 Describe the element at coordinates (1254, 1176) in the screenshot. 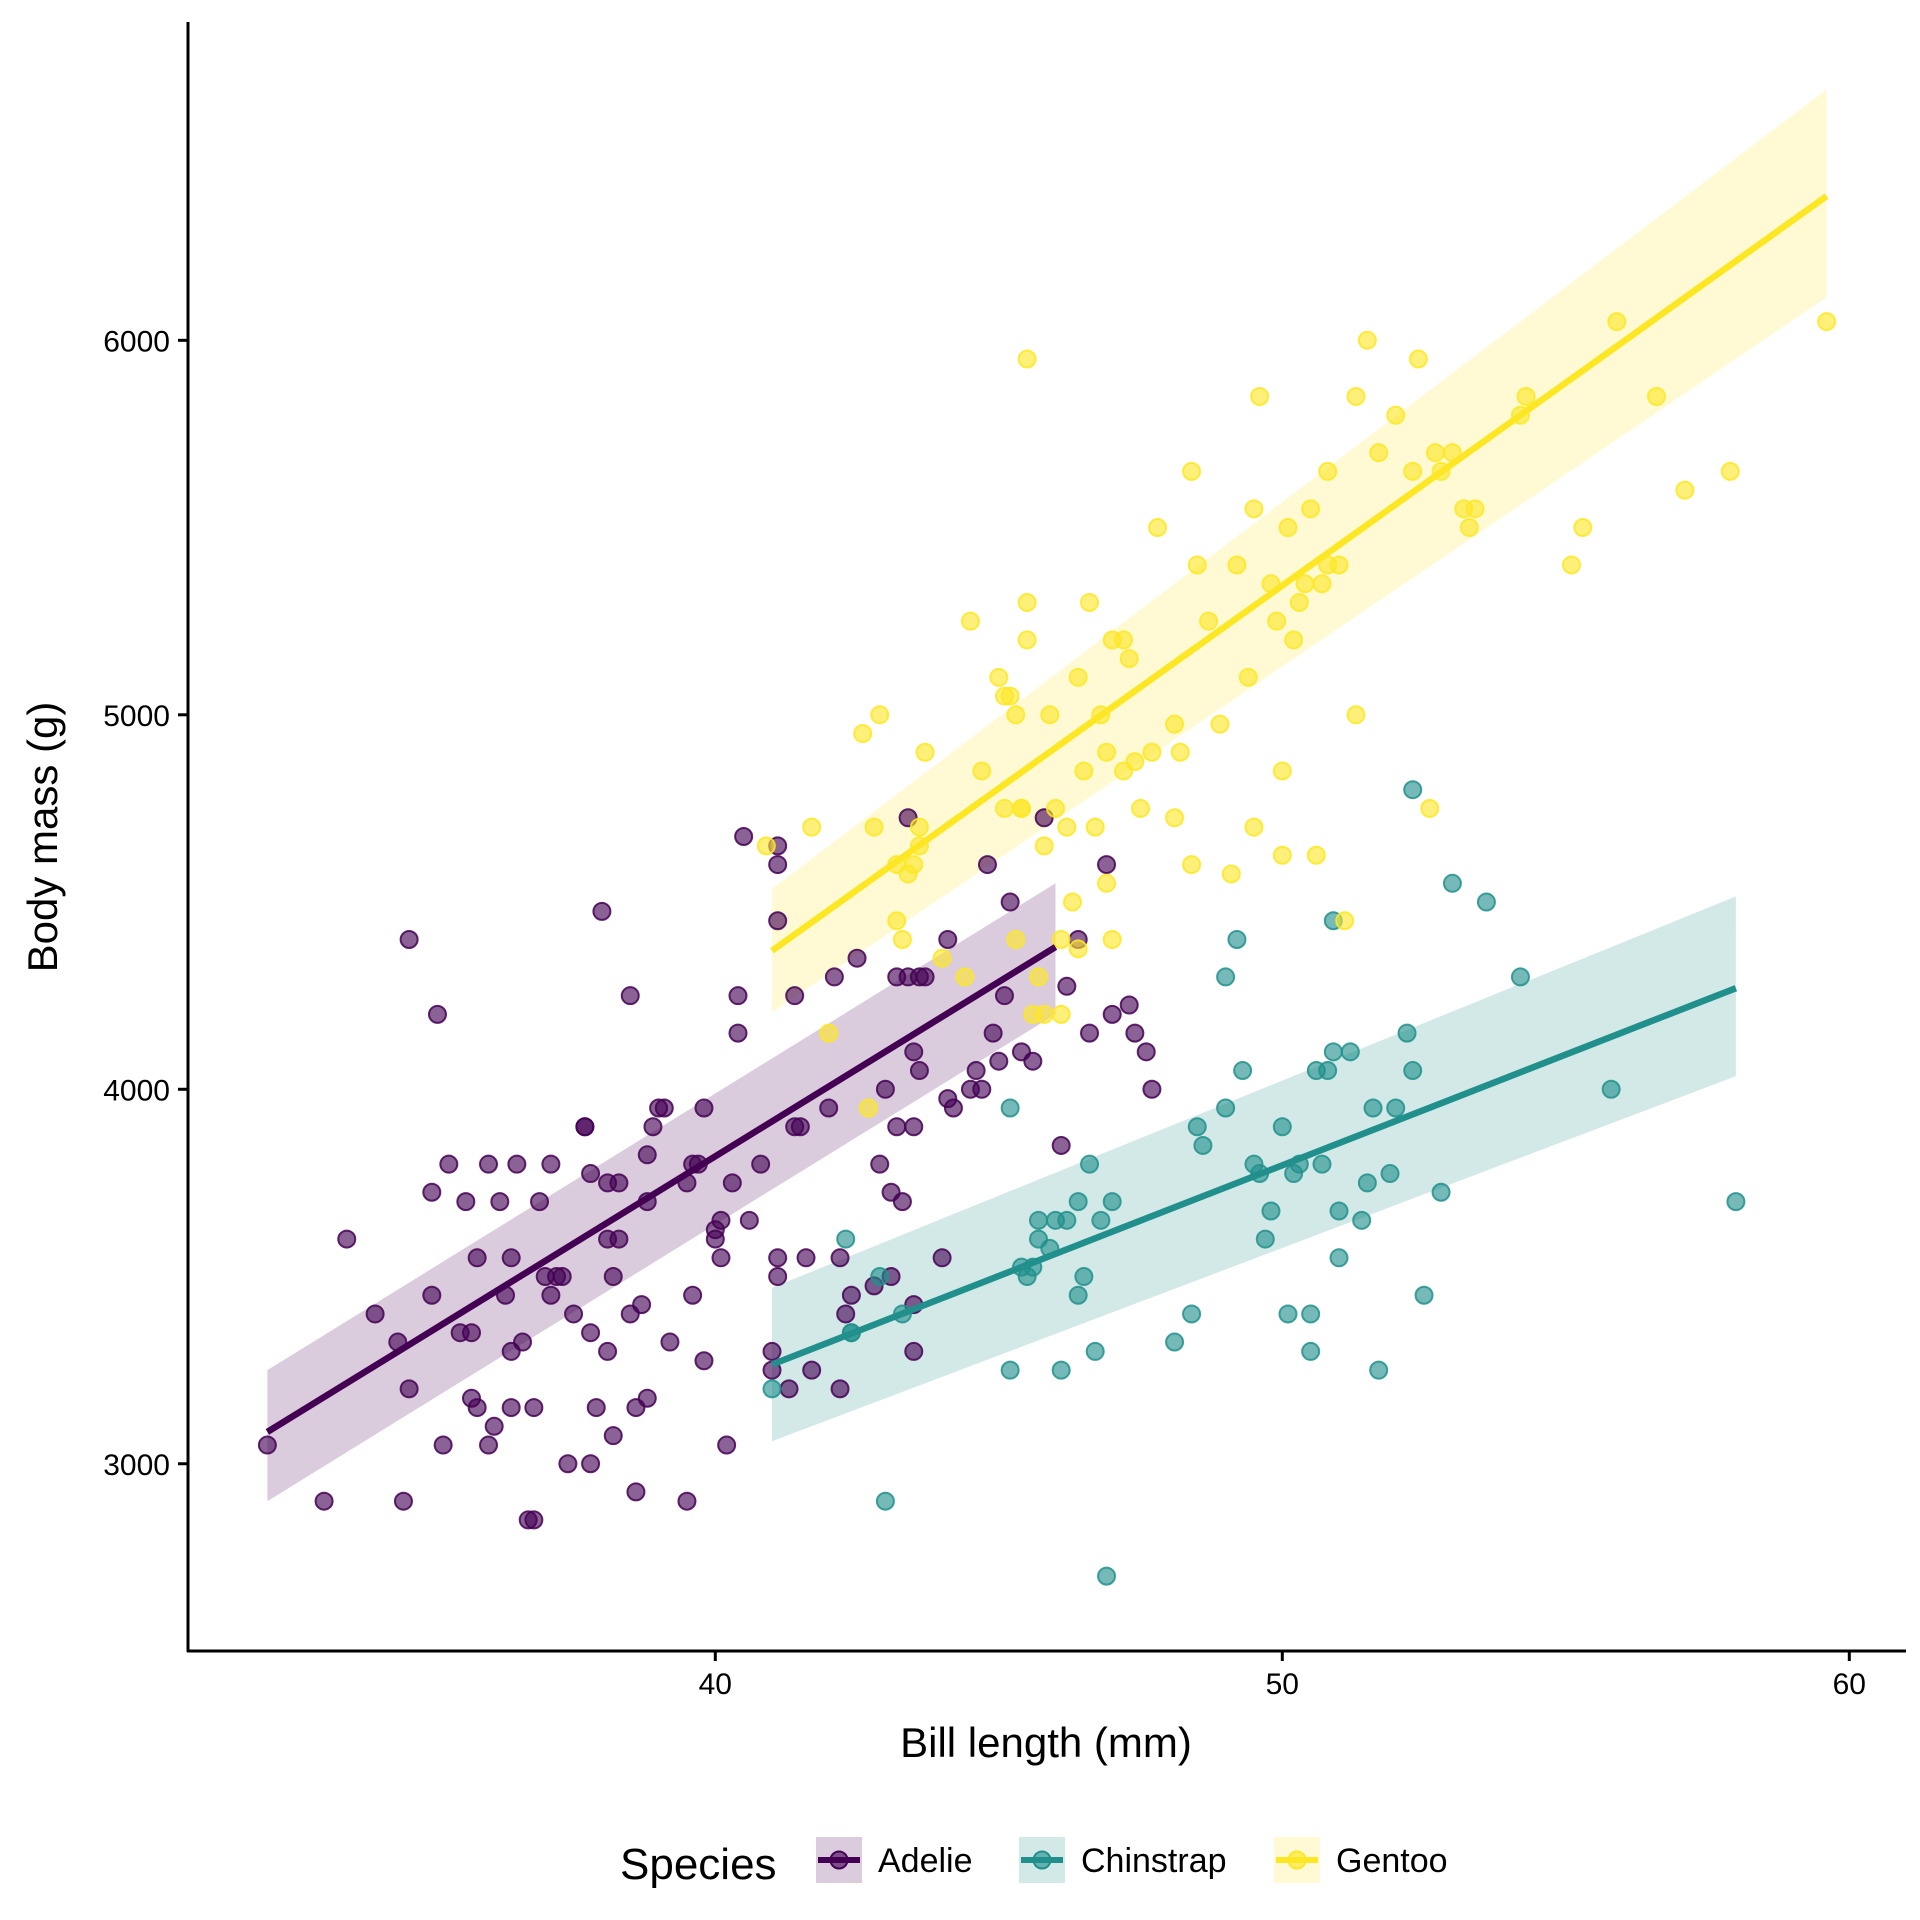

I see `chinstrap-fit-line` at that location.